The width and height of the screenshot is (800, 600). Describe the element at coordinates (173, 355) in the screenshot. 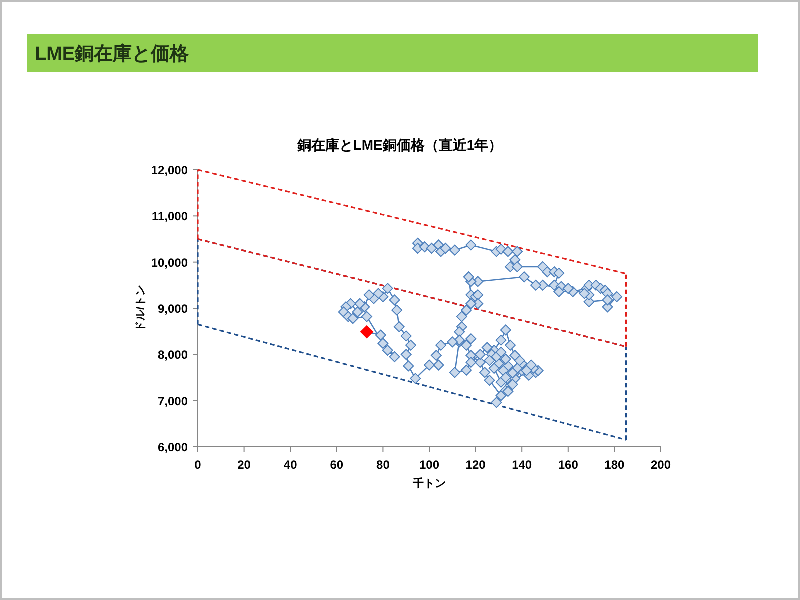

I see `y-tick-label: 8,000` at that location.